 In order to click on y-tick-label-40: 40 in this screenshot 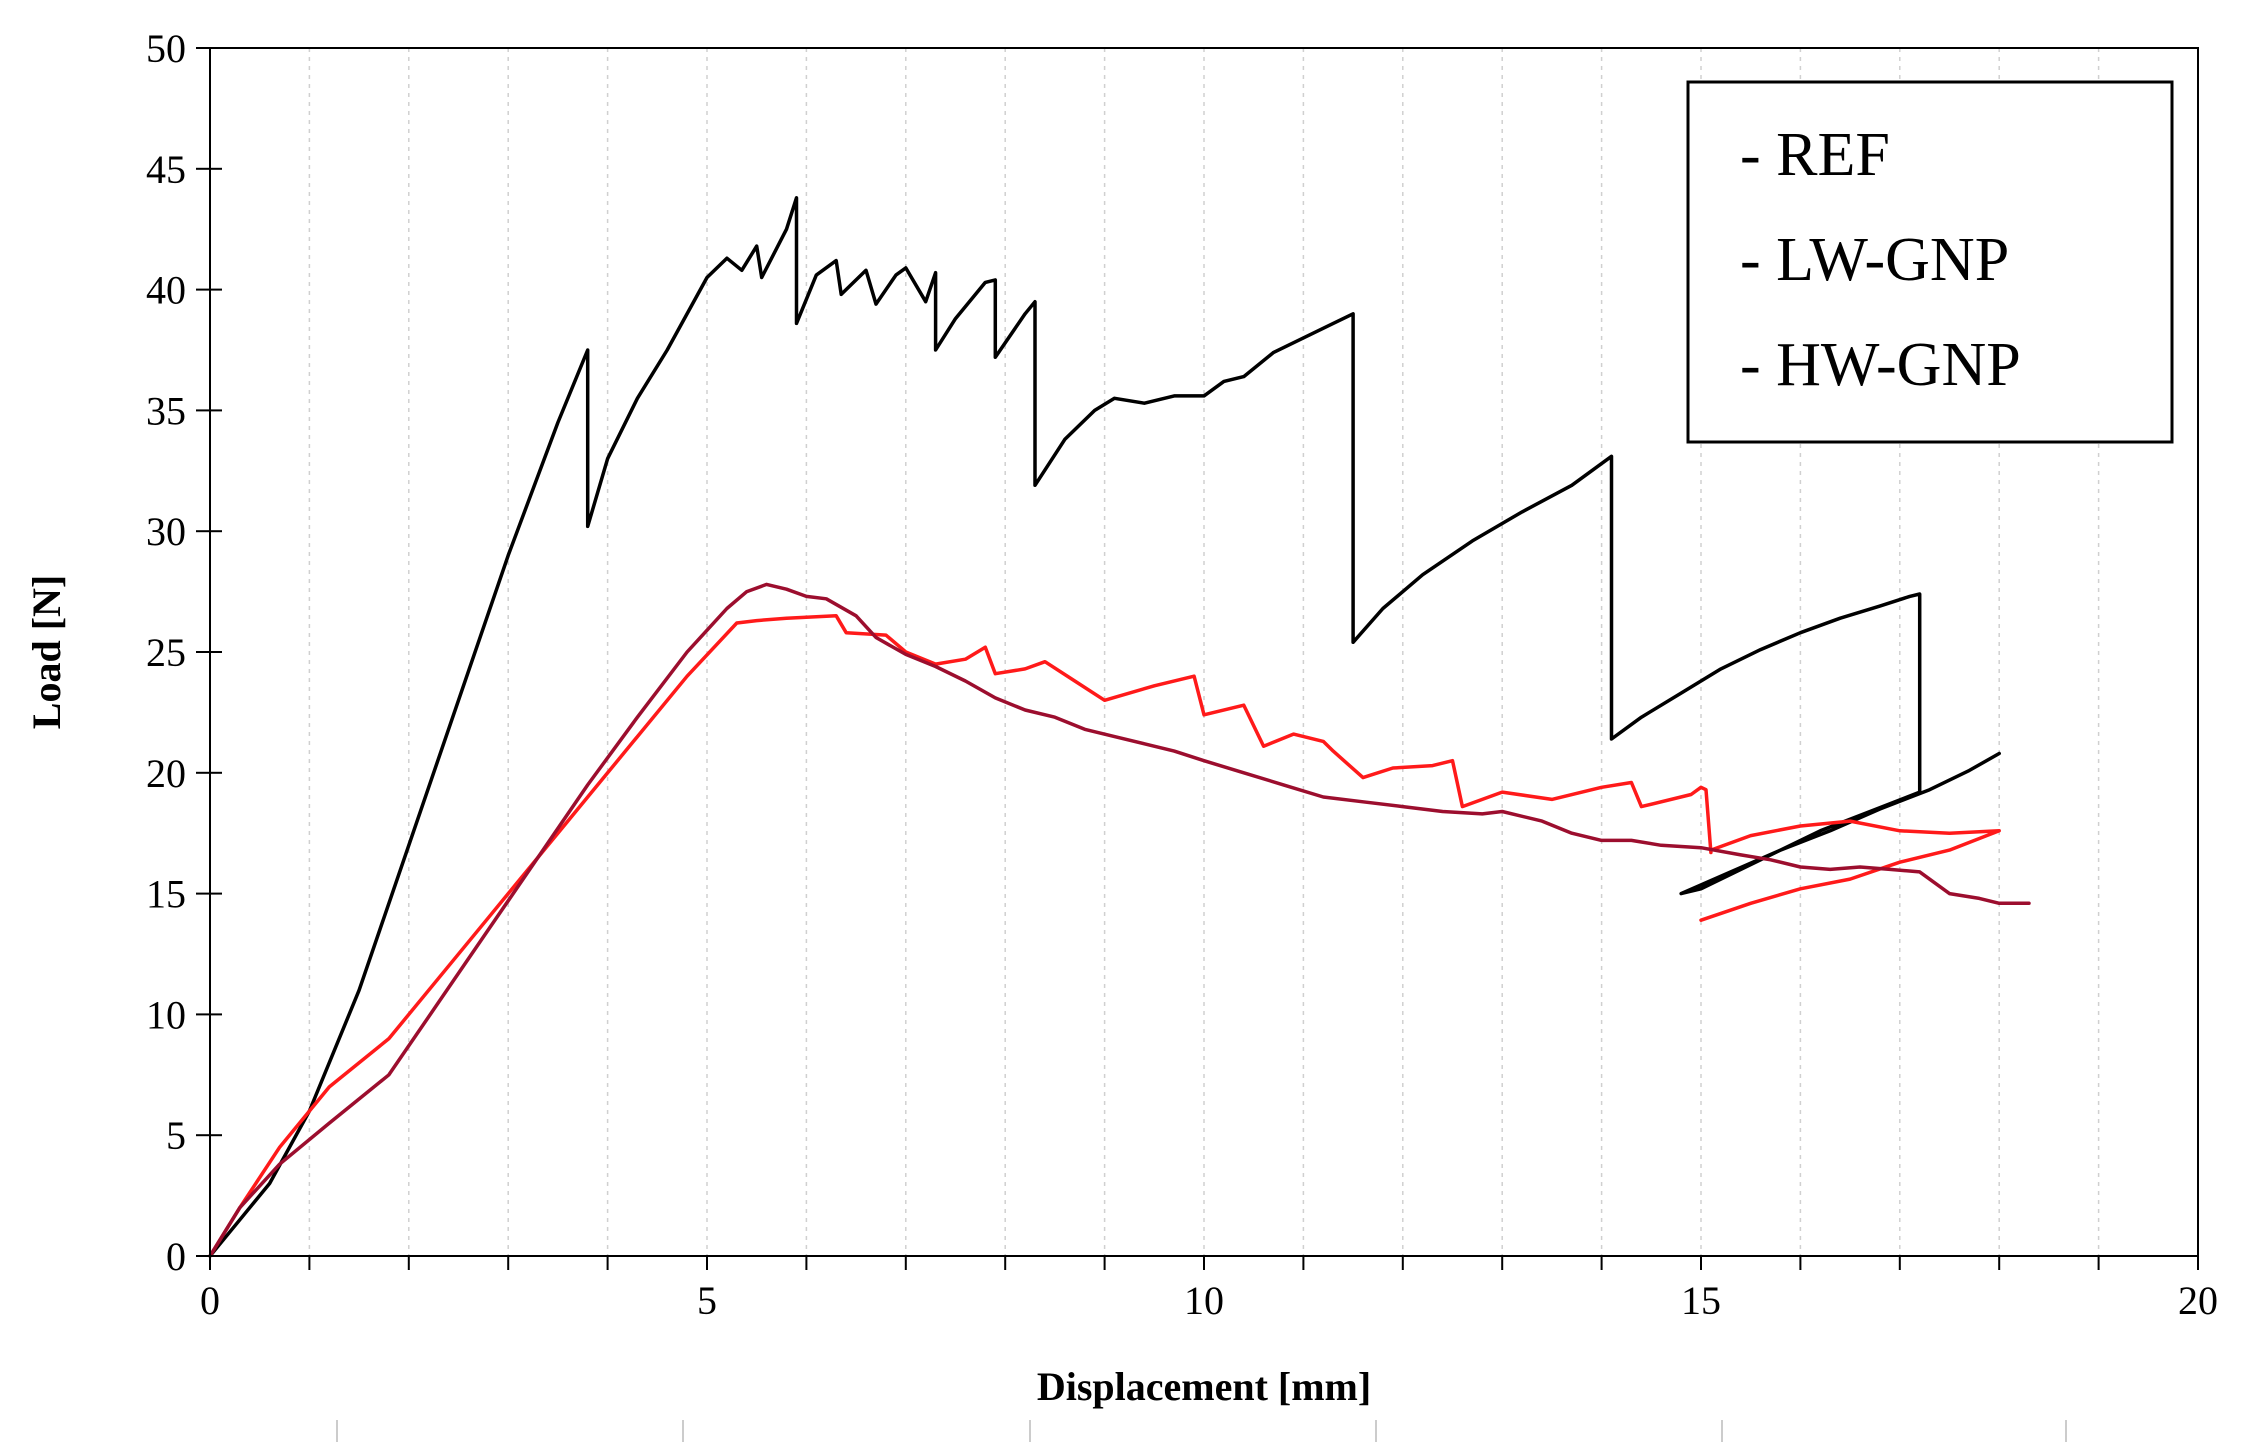, I will do `click(166, 290)`.